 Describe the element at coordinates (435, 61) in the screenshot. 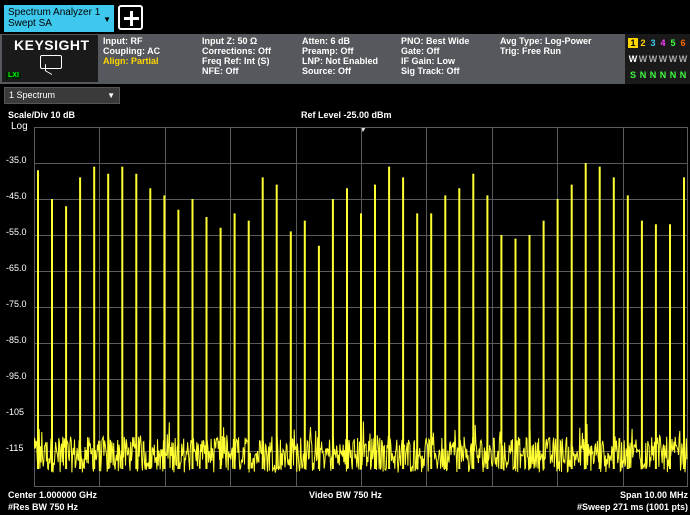

I see `if-gain-value: IF Gain: Low` at that location.